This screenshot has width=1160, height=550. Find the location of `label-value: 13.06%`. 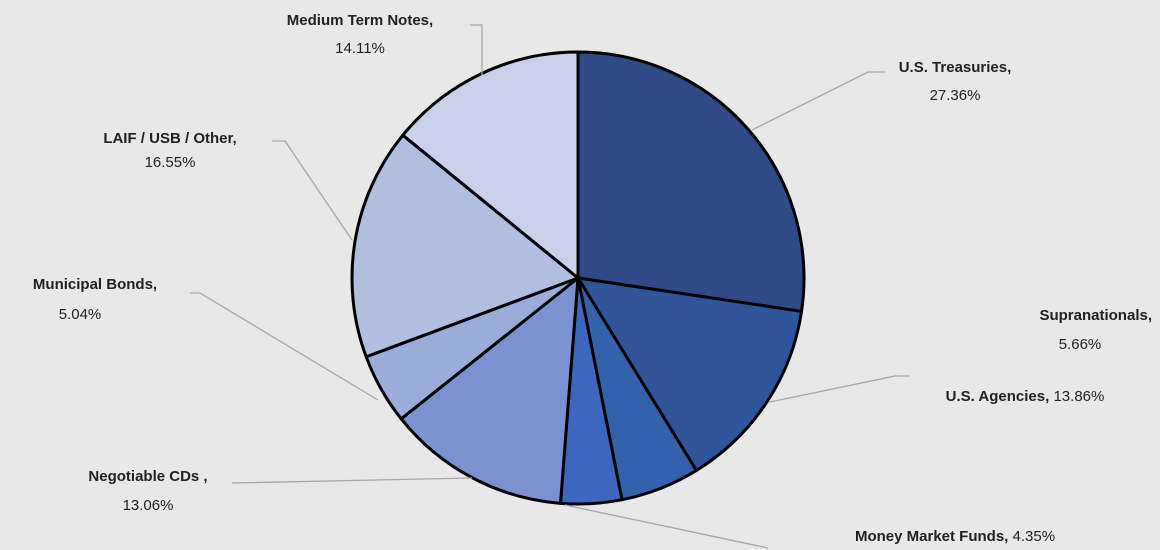

label-value: 13.06% is located at coordinates (148, 505).